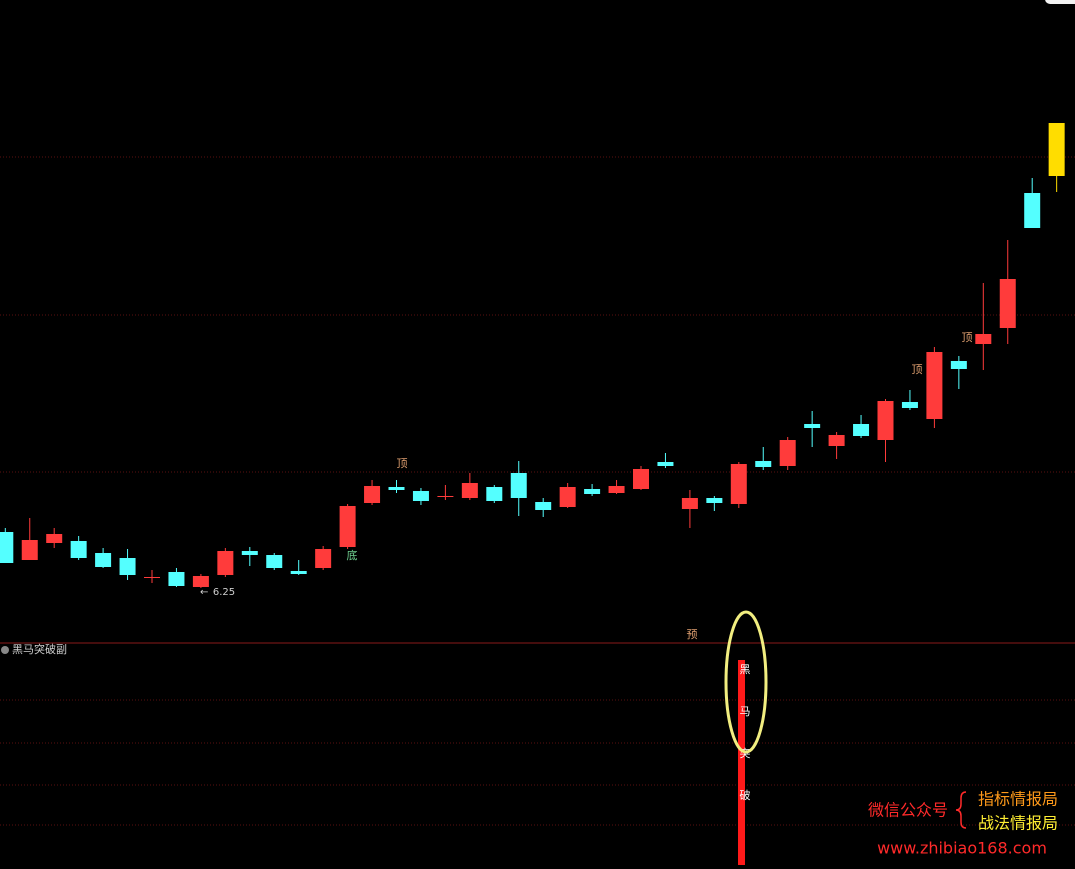  I want to click on window-corner, so click(1060, 2).